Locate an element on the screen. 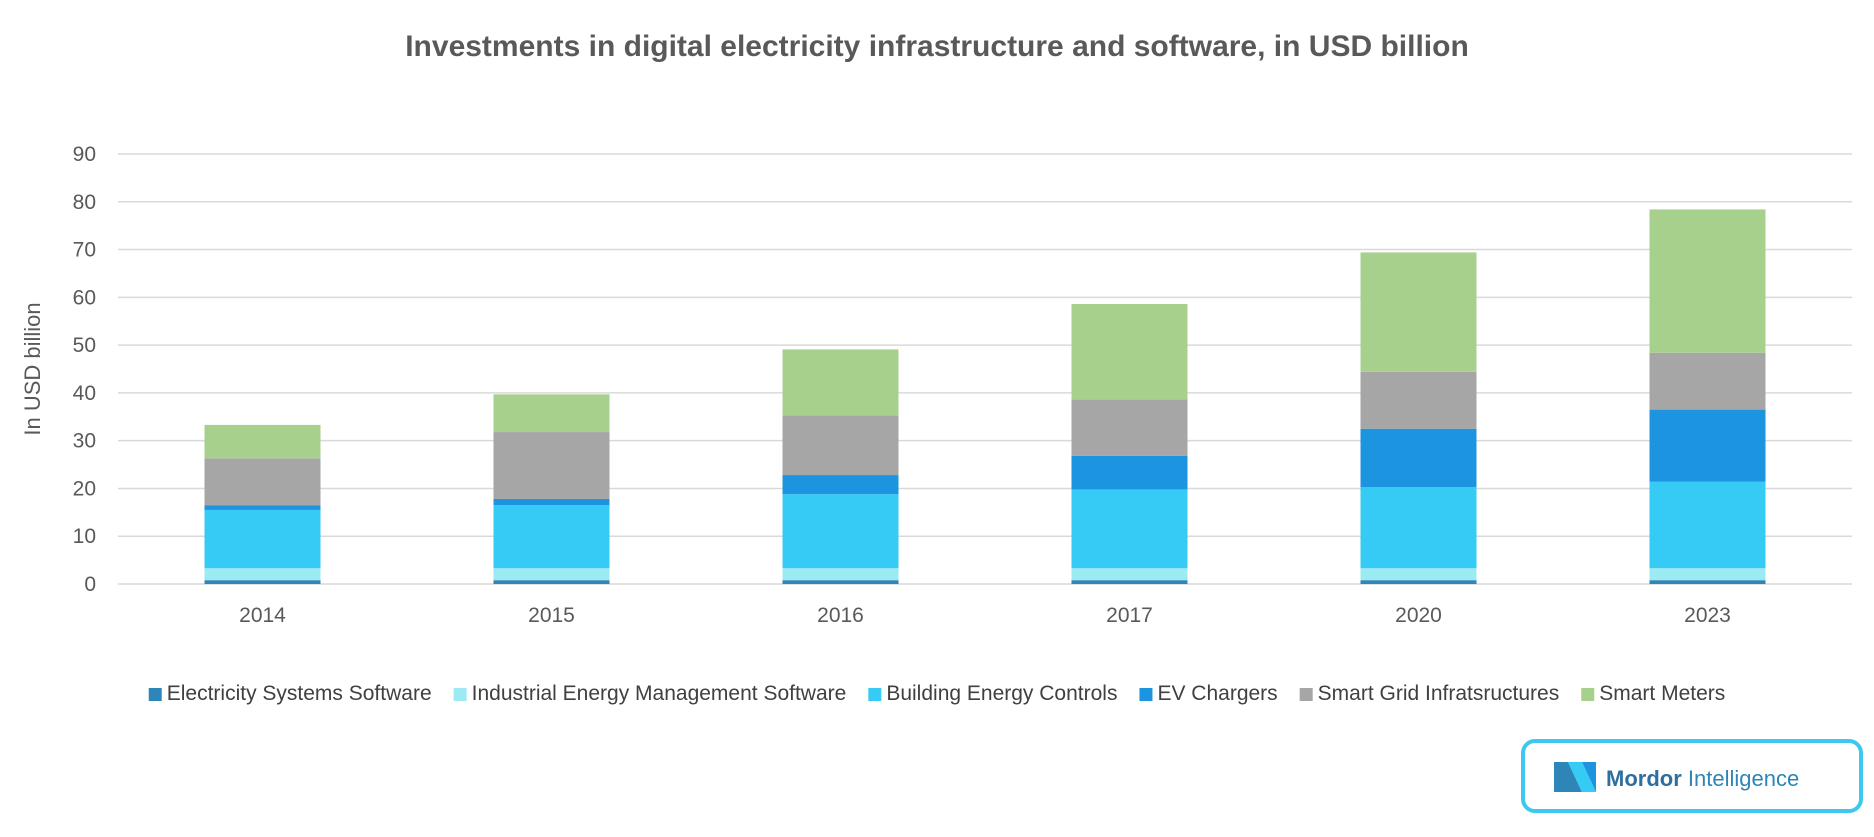  y-tick-label: 60 is located at coordinates (84, 297).